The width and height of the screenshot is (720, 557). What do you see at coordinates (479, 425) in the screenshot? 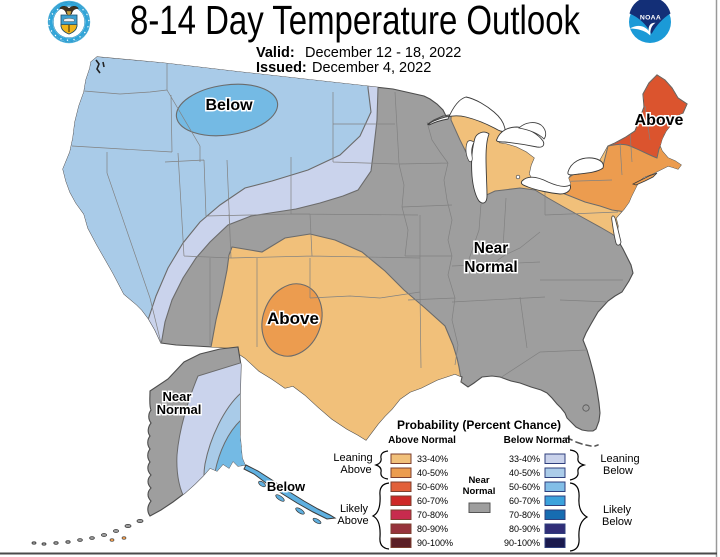
I see `svg-text: Probability (Percent Chance)` at bounding box center [479, 425].